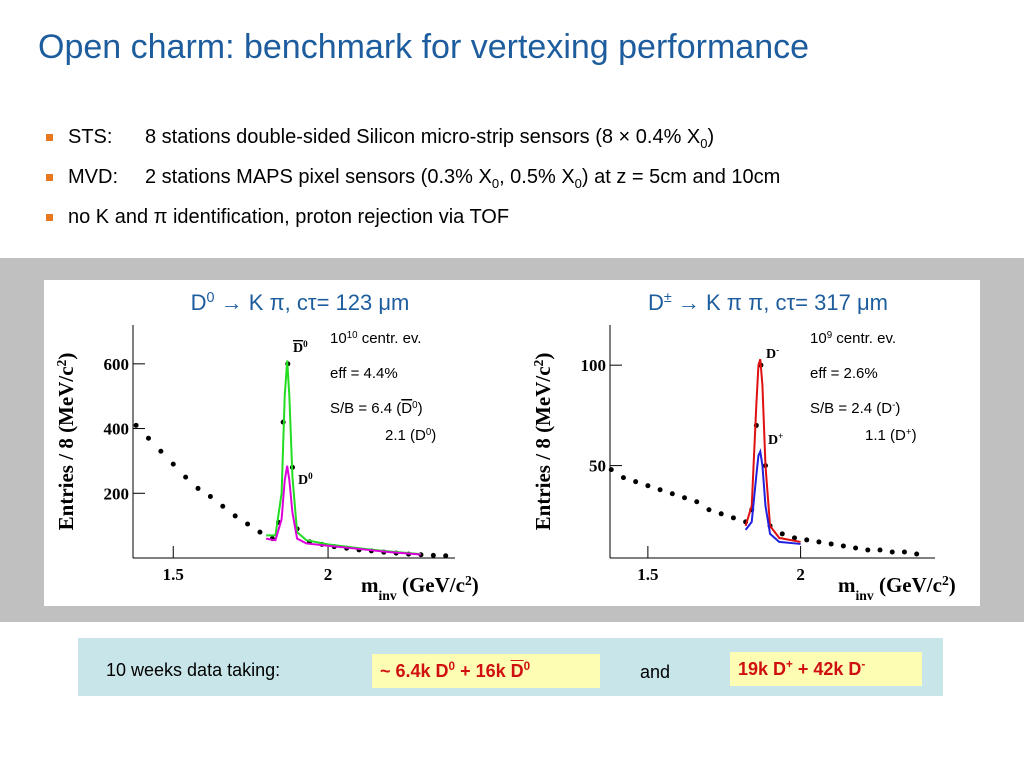  Describe the element at coordinates (668, 298) in the screenshot. I see `text-sup: ±` at that location.